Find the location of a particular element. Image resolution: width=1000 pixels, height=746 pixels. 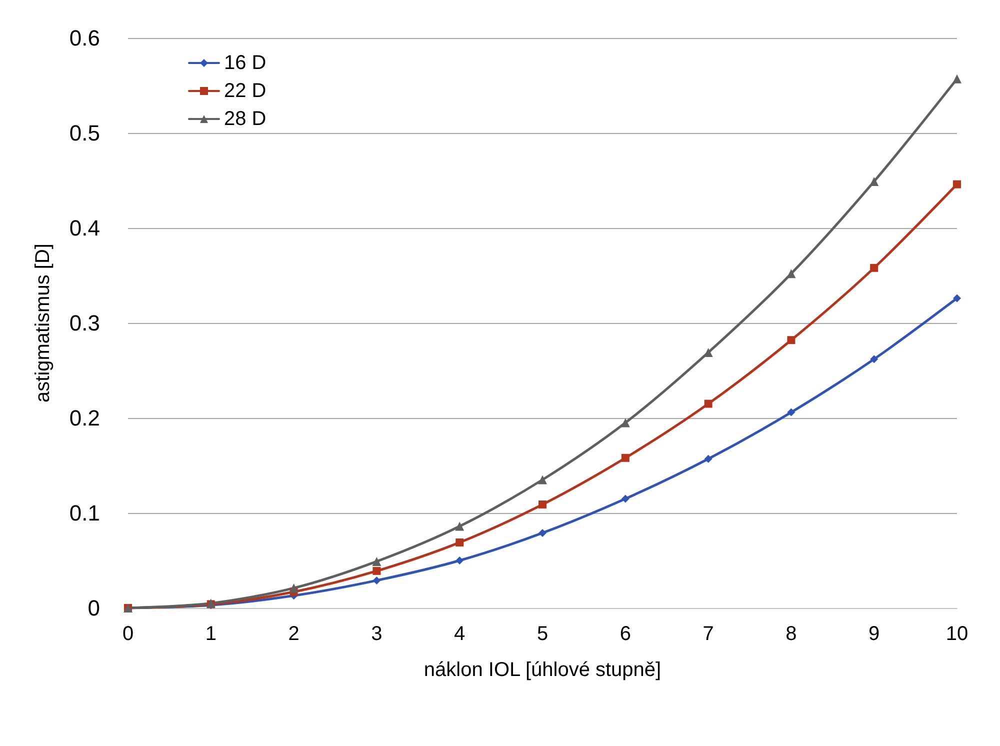

y-tick-label: 0.3 is located at coordinates (84, 323).